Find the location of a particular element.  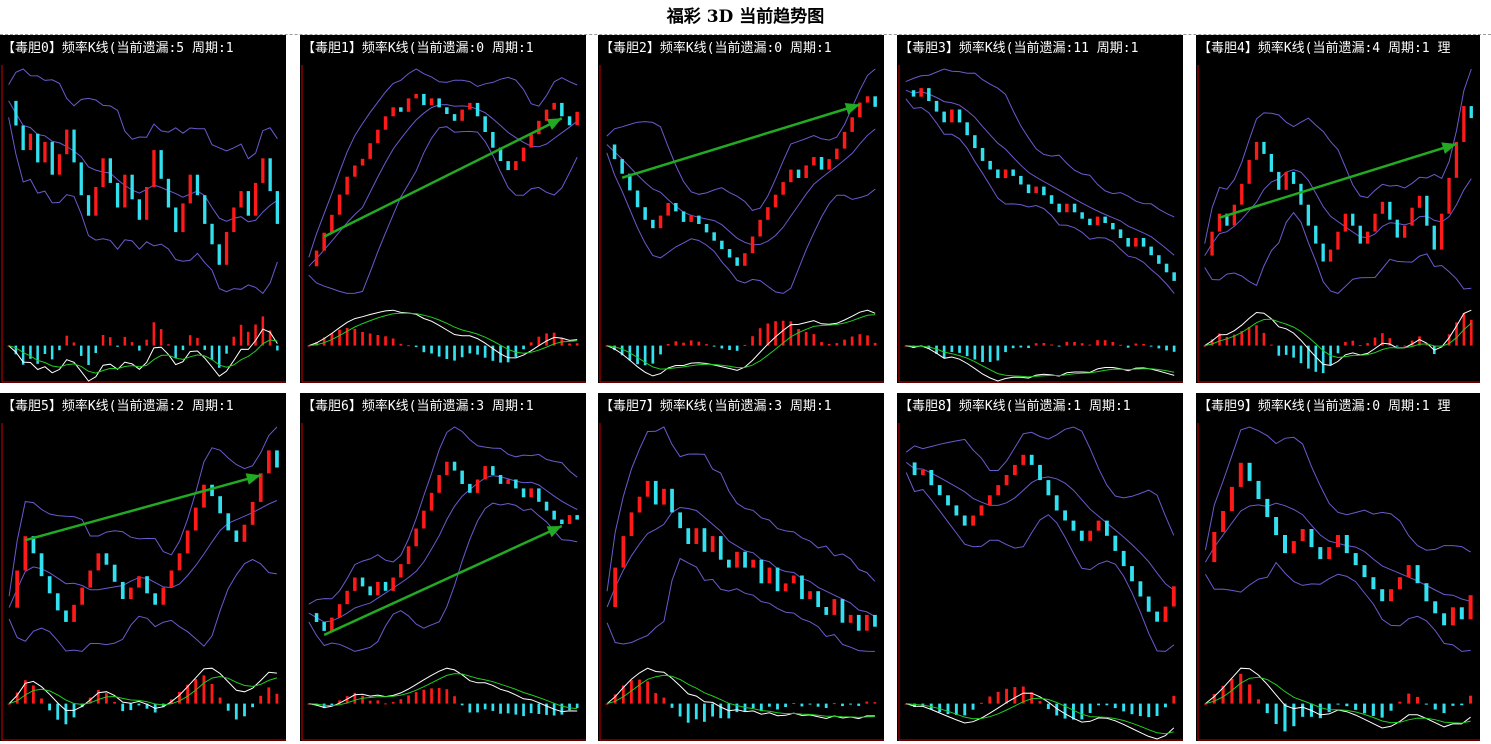

middle-band is located at coordinates (443, 549).